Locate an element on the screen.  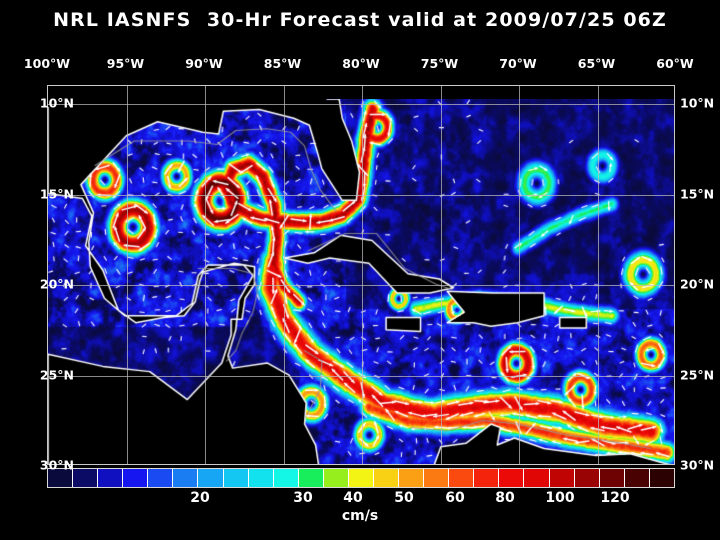
colorbar-tick-label: 100 is located at coordinates (560, 498).